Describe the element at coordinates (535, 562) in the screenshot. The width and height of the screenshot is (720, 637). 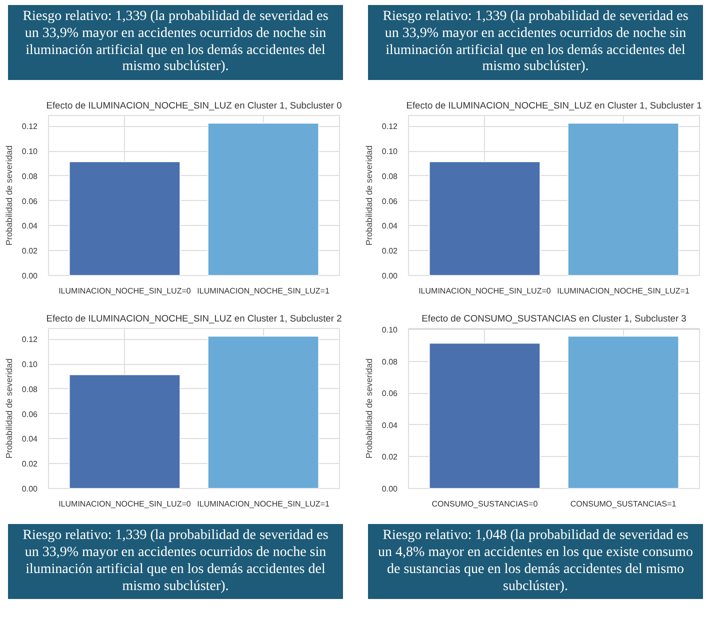
I see `text: Riesgo relativo: 1,048 (la probabilidad de severidad es un 4,8% mayor en accidentes en los que existe consumo de sustancias que en los demás accidentes del mismo subclúster).` at that location.